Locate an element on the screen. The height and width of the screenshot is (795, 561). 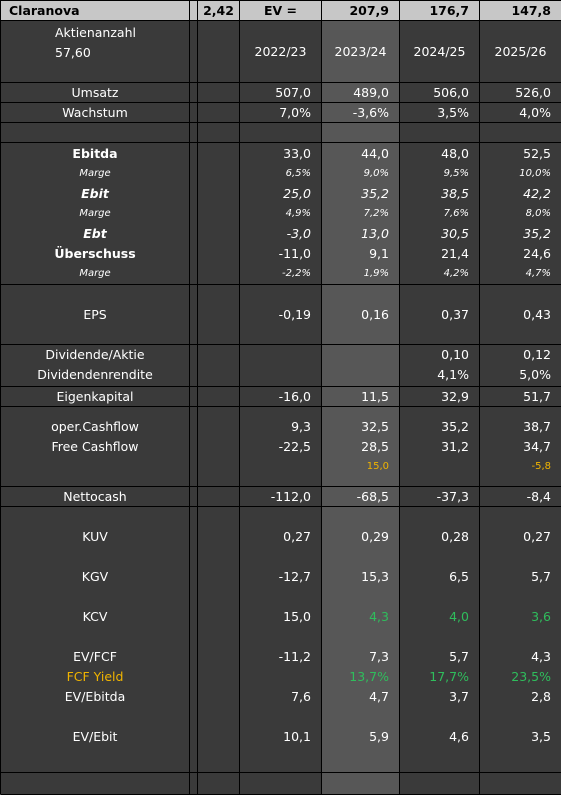
row-label-eps: EPS is located at coordinates (95, 315).